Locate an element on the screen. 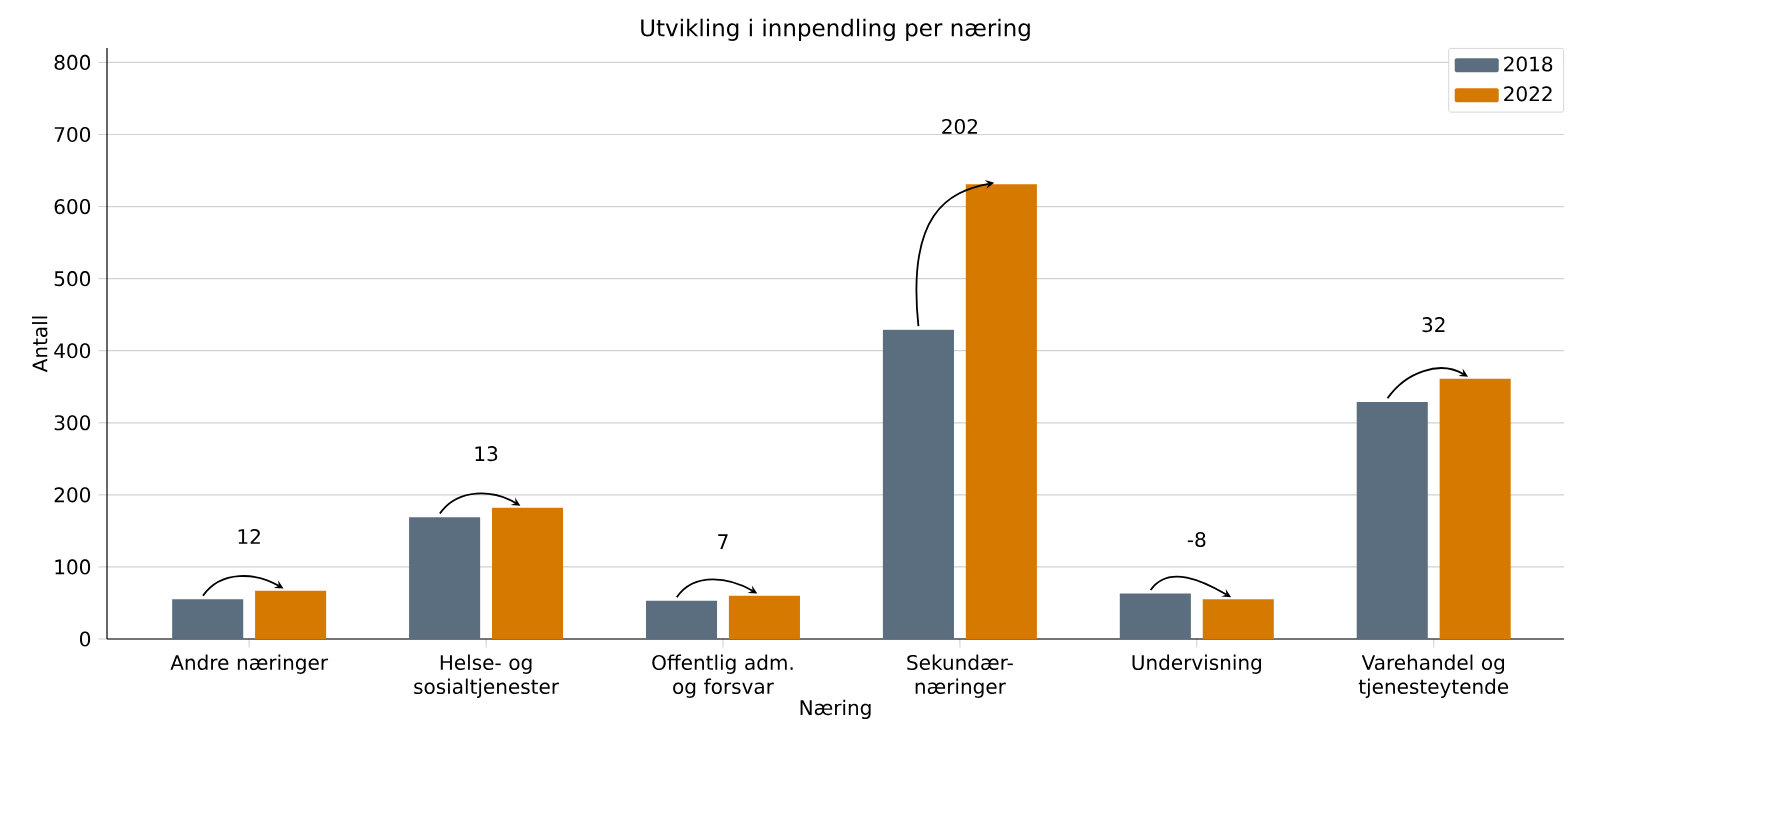 The height and width of the screenshot is (831, 1772). annotation: 202 is located at coordinates (959, 126).